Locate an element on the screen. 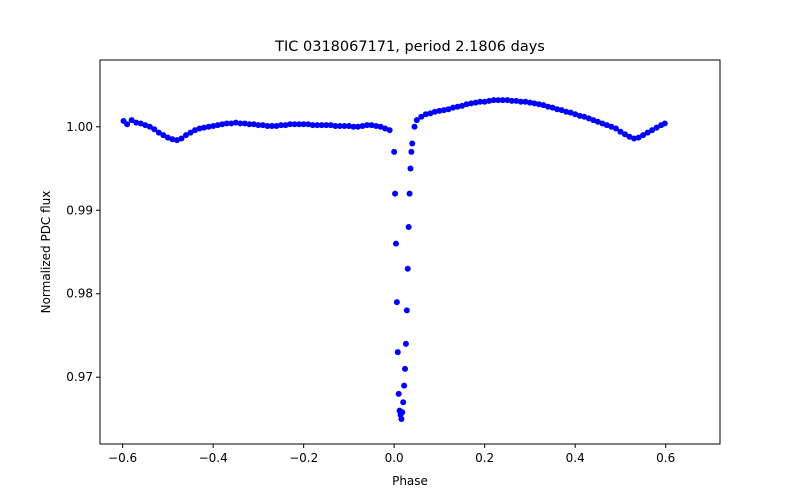 This screenshot has height=500, width=800. y-tick-label: 0.97 is located at coordinates (79, 377).